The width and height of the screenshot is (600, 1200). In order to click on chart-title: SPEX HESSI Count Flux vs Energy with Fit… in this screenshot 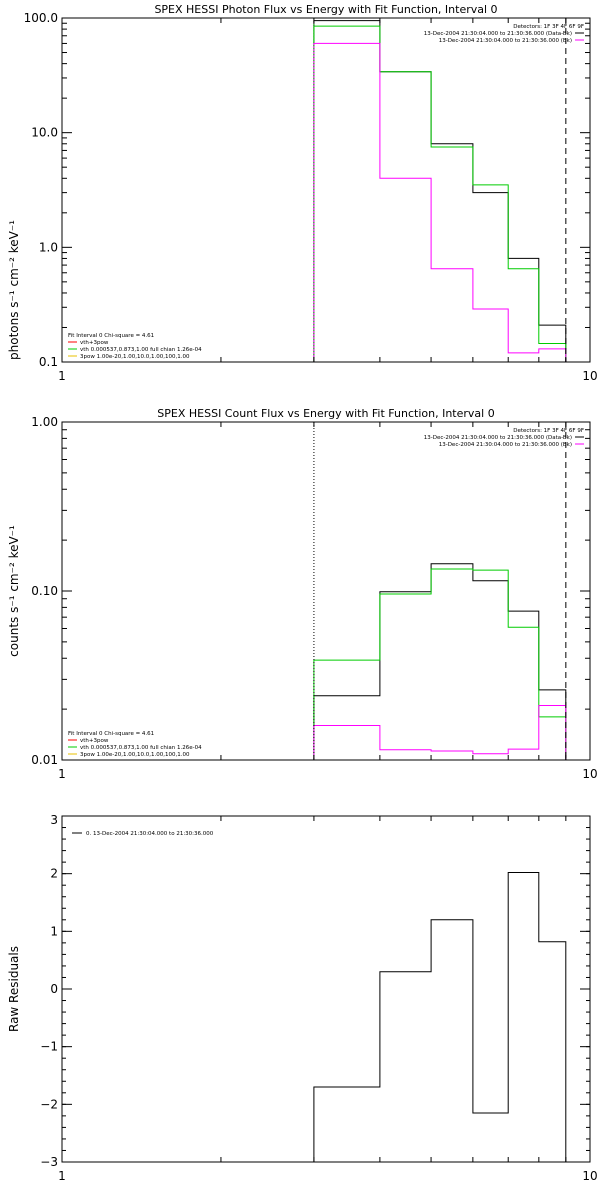, I will do `click(325, 413)`.